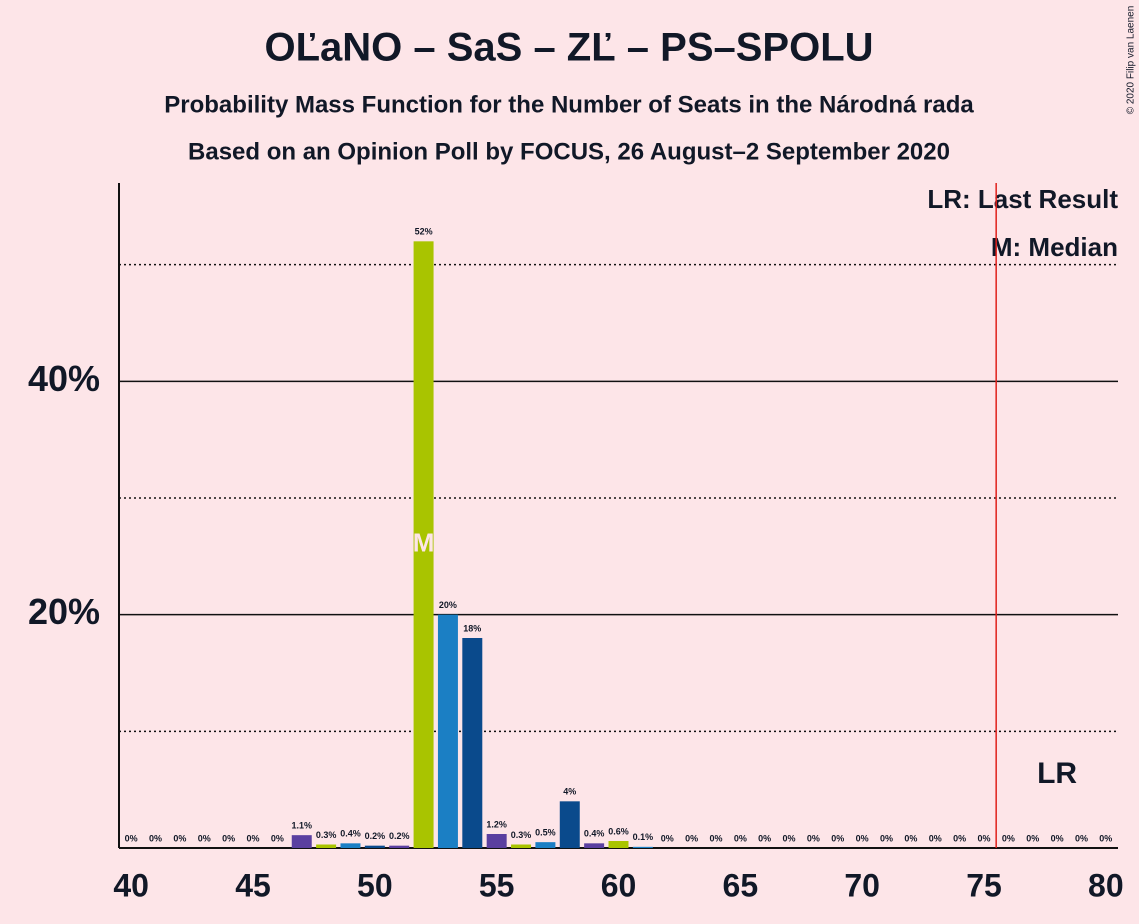 The width and height of the screenshot is (1139, 924). Describe the element at coordinates (1131, 60) in the screenshot. I see `copyright: © 2020 Filip van Laenen` at that location.